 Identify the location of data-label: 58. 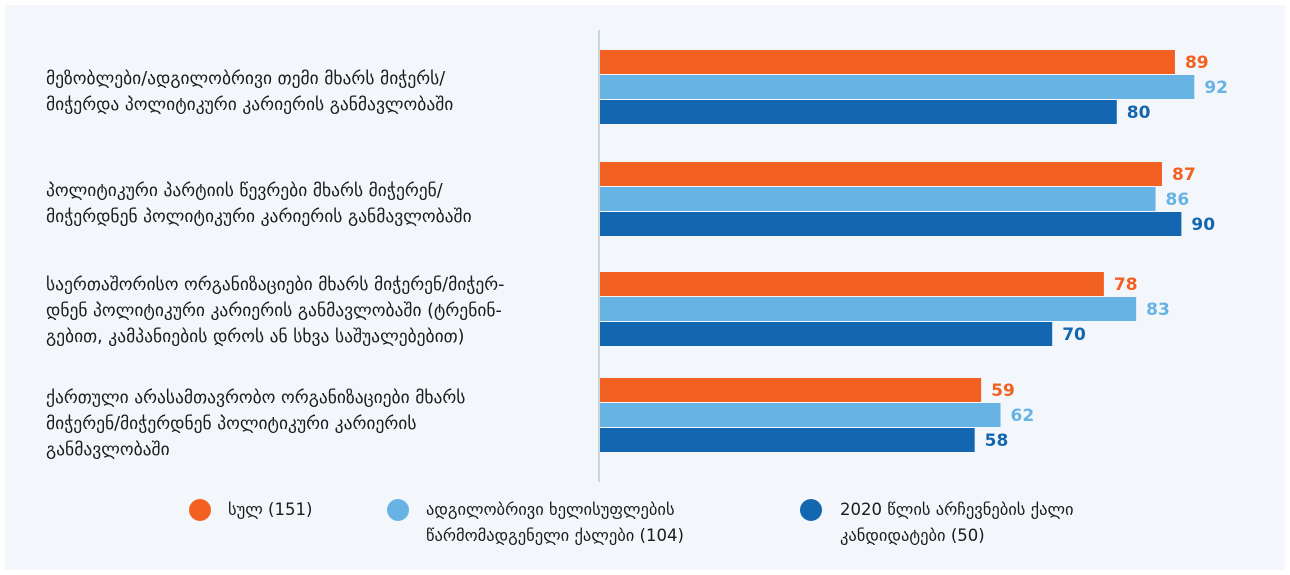
(997, 441).